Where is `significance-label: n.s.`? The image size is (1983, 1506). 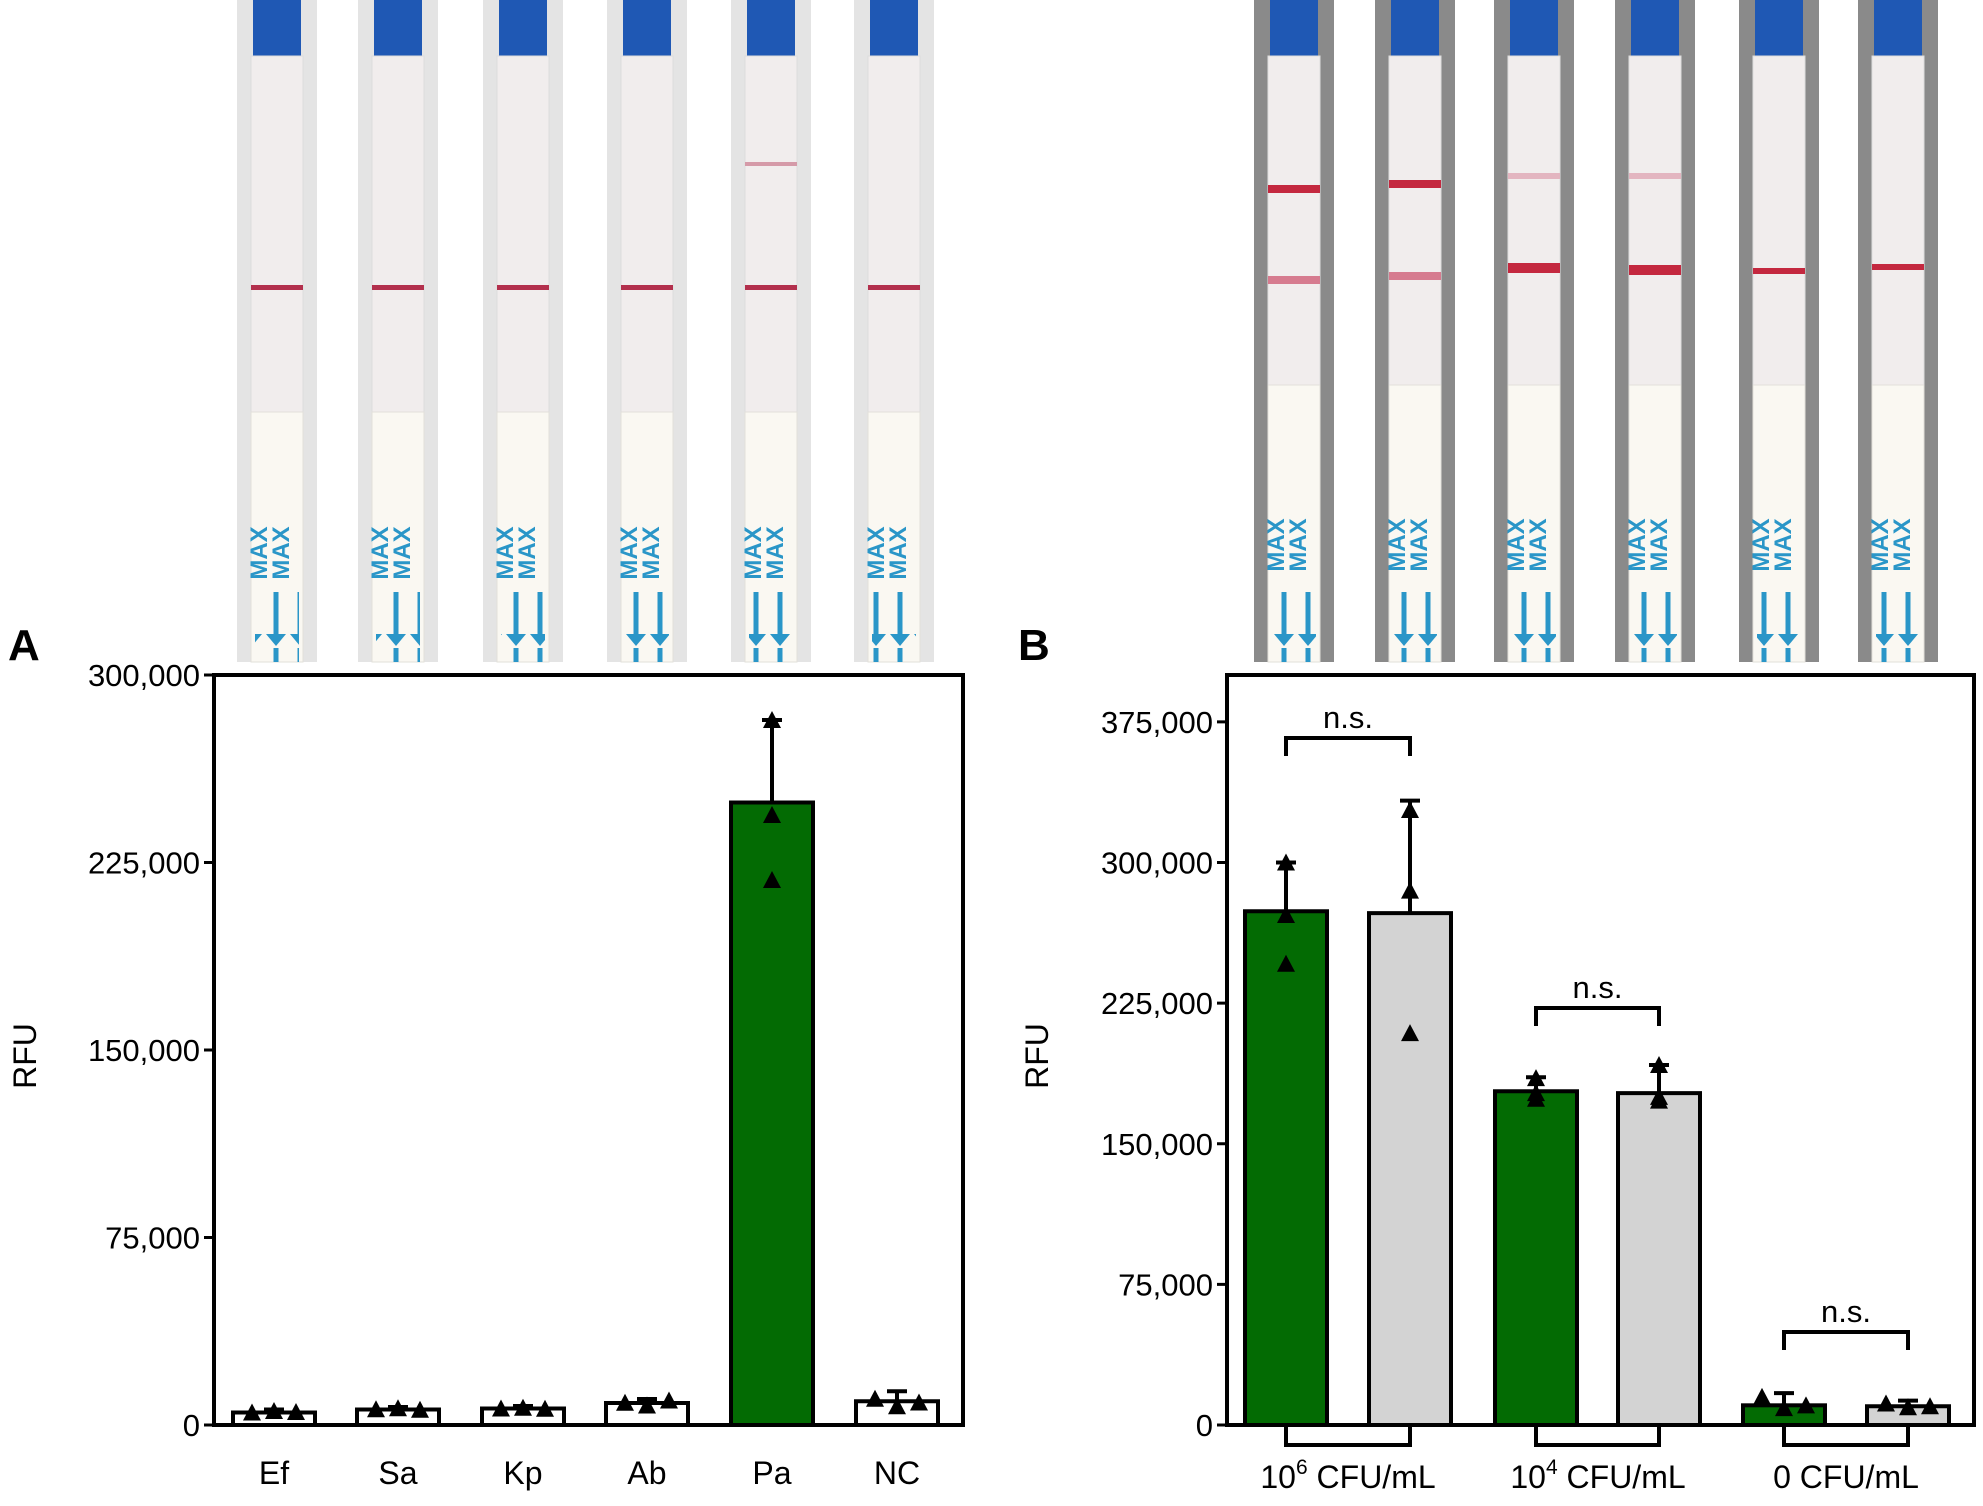
significance-label: n.s. is located at coordinates (1846, 1311).